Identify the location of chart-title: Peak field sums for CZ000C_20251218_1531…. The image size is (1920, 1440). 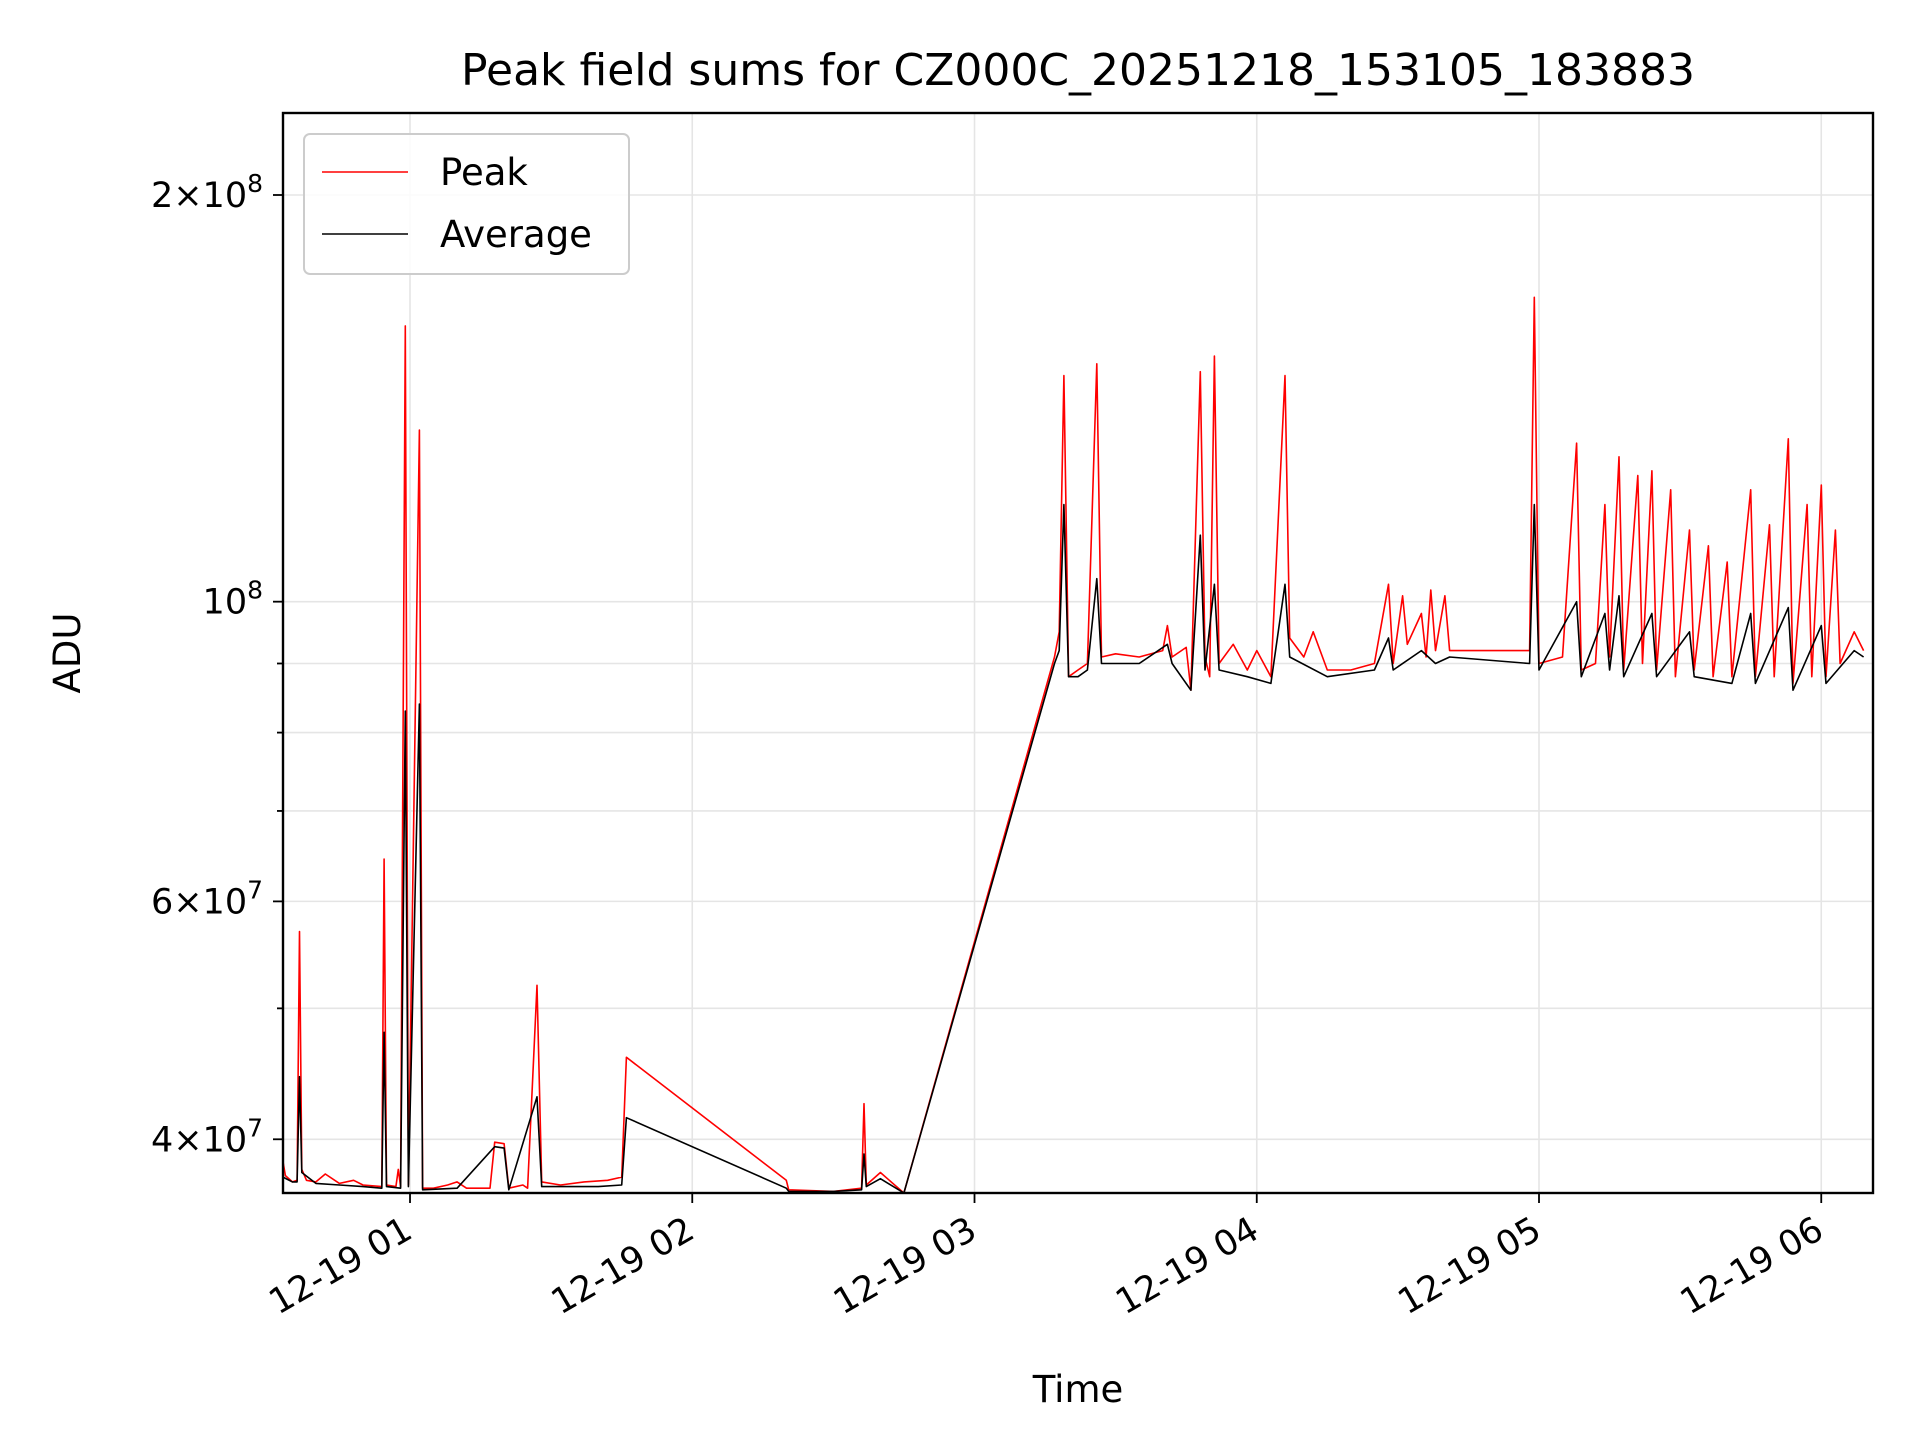
(1078, 70).